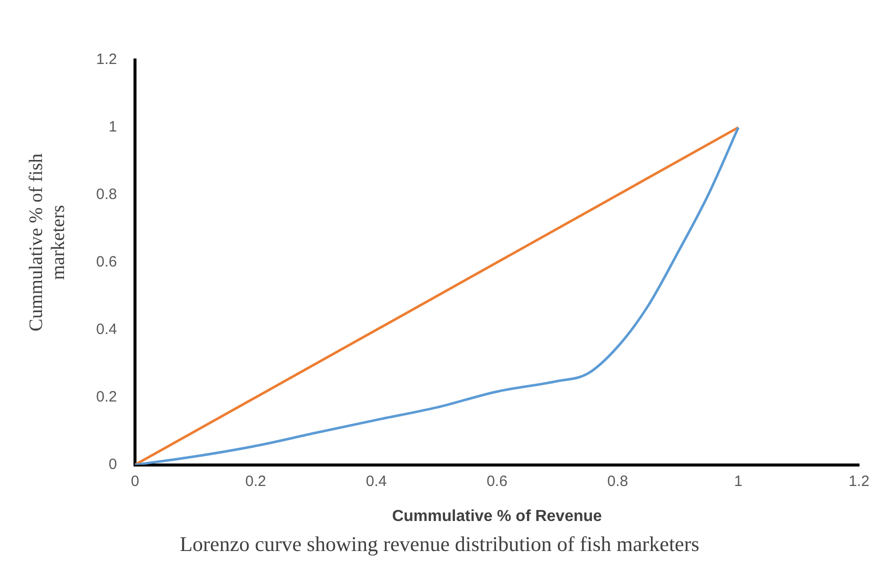 The width and height of the screenshot is (879, 570). Describe the element at coordinates (112, 127) in the screenshot. I see `y-tick-label: 1` at that location.